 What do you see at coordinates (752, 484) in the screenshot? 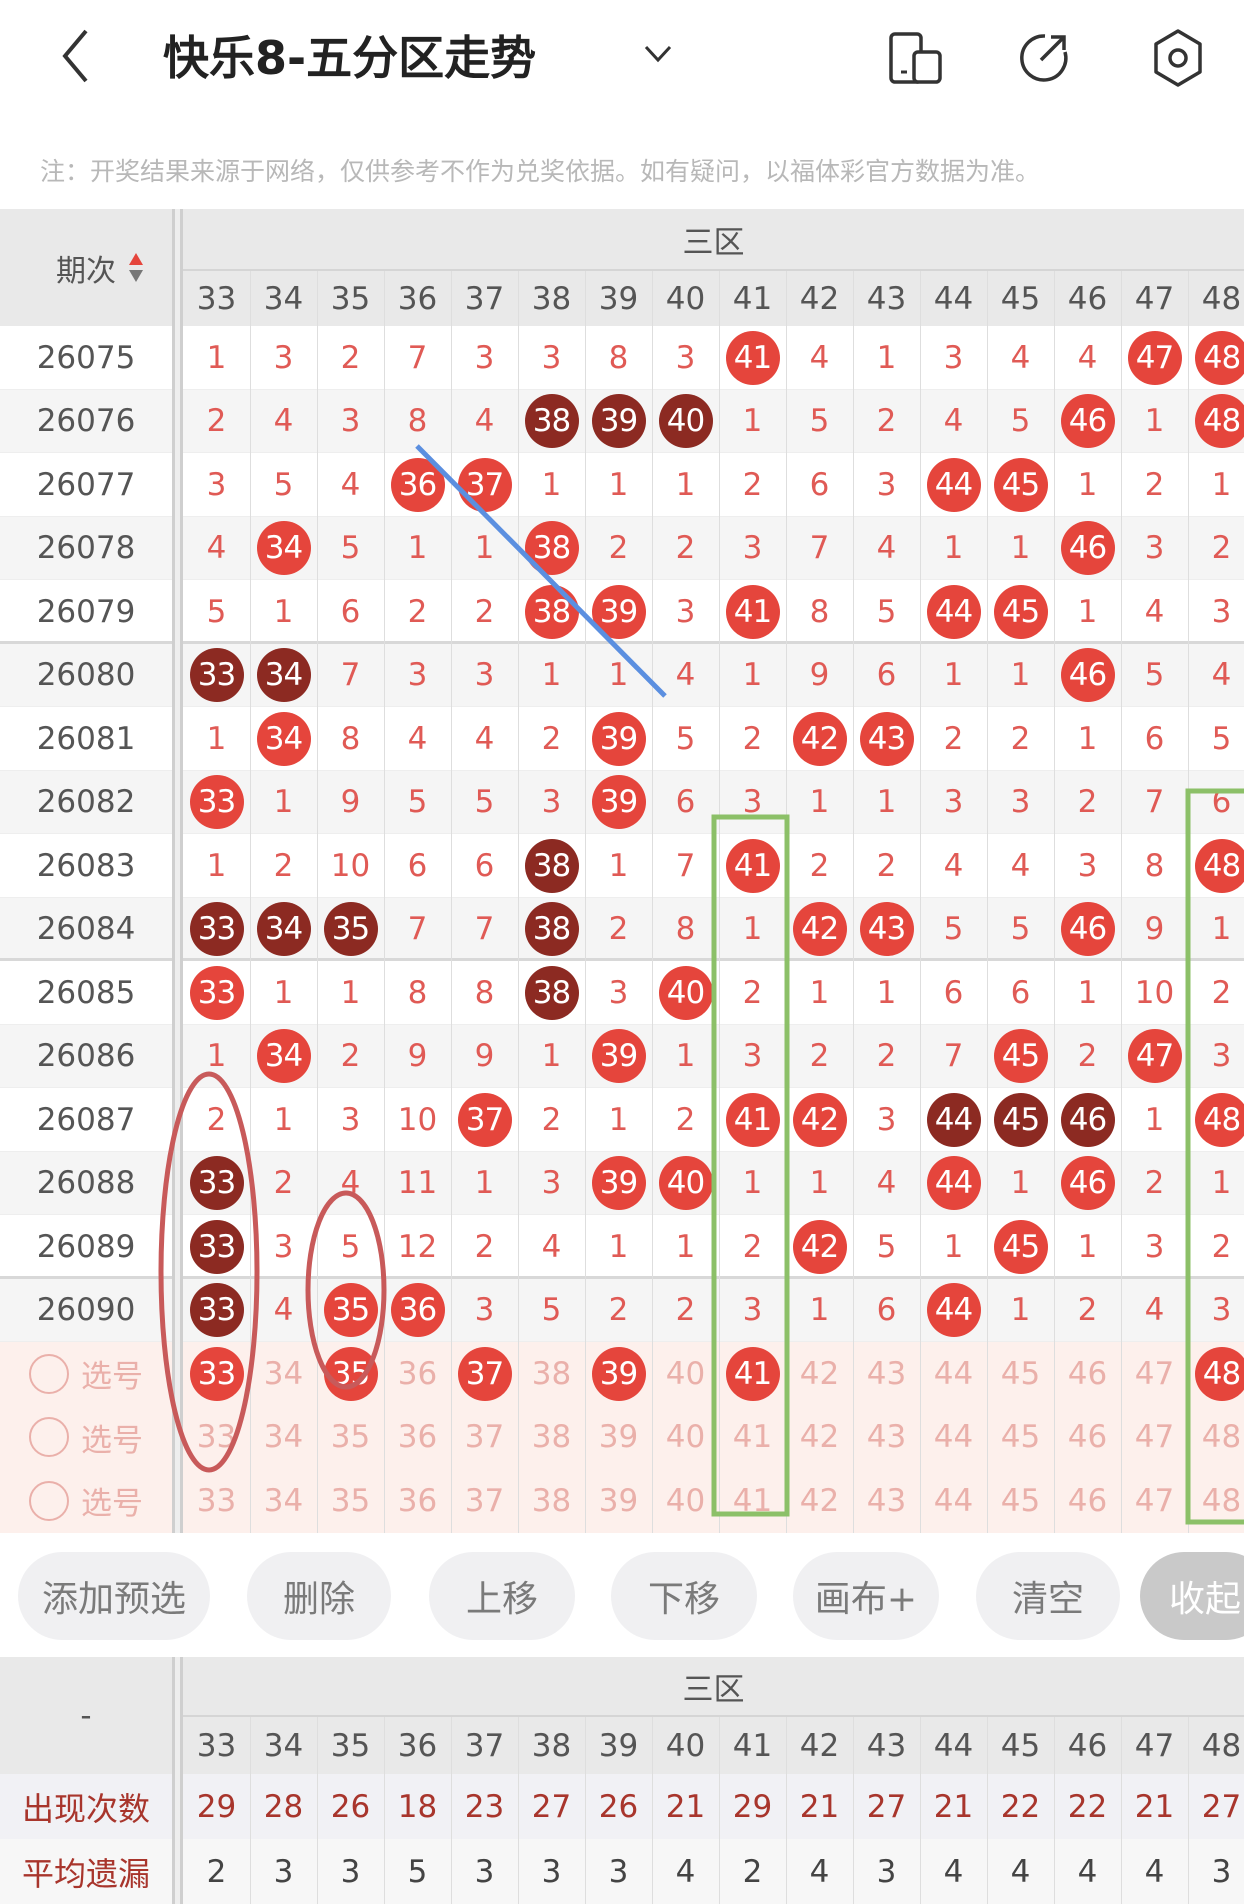
I see `miss-count: 2` at bounding box center [752, 484].